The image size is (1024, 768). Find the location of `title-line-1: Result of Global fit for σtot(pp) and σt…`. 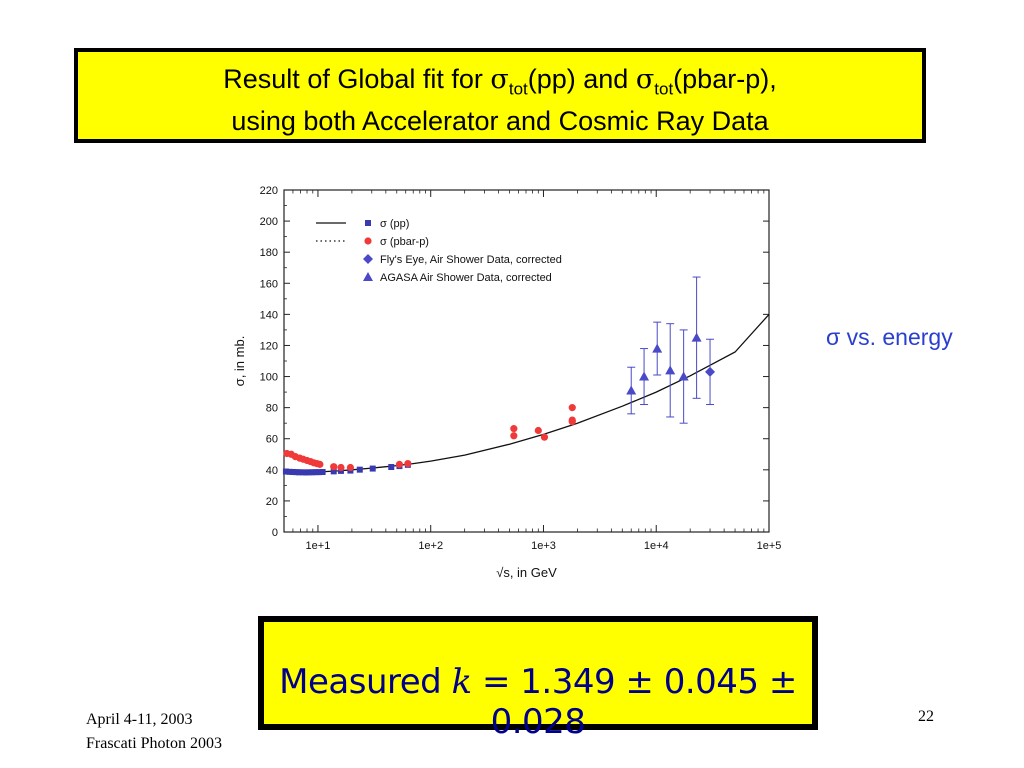

title-line-1: Result of Global fit for σtot(pp) and σt… is located at coordinates (500, 81).